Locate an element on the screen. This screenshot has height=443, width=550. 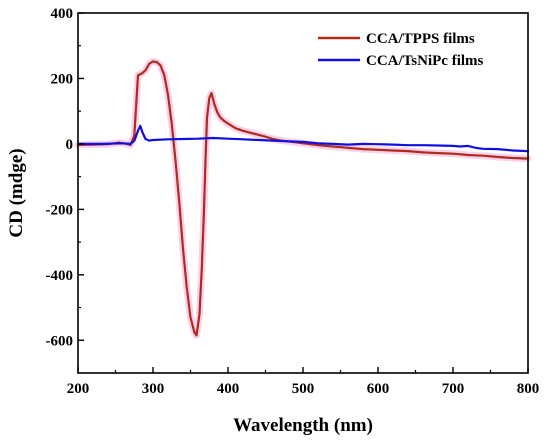
x-tick-label-400: 400 is located at coordinates (228, 389).